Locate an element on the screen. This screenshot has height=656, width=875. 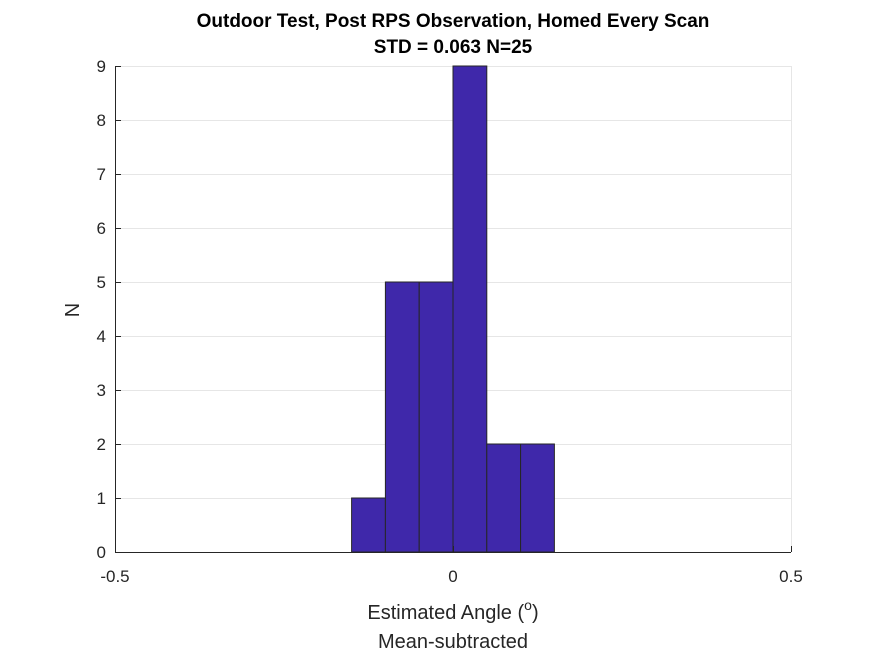
chart-subtitle: STD = 0.063 N=25 is located at coordinates (453, 47).